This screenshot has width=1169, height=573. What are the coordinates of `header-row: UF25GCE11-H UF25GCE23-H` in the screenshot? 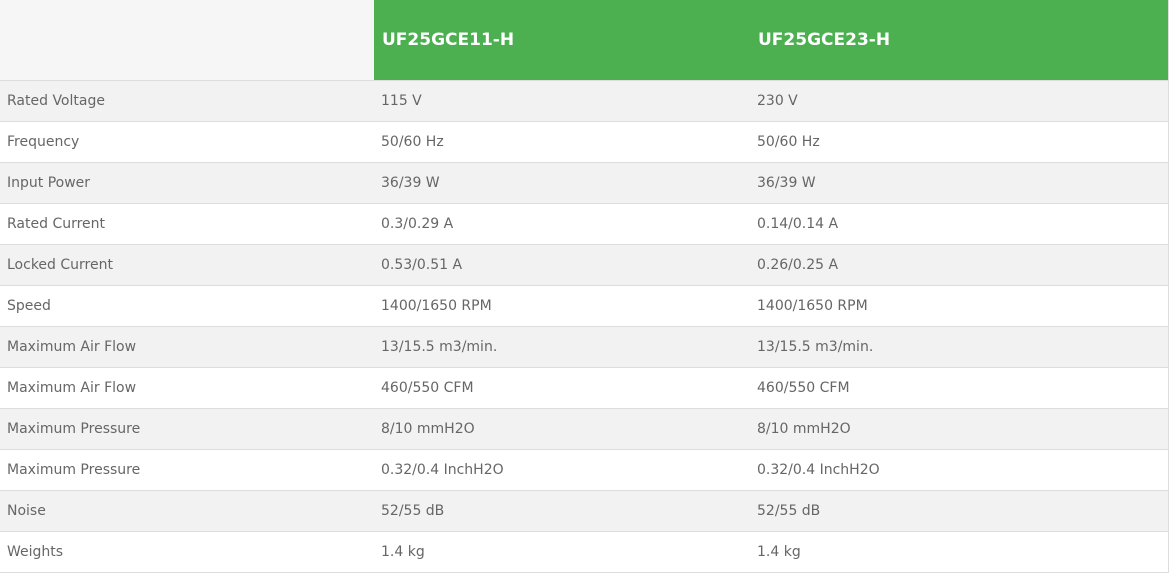 It's located at (584, 40).